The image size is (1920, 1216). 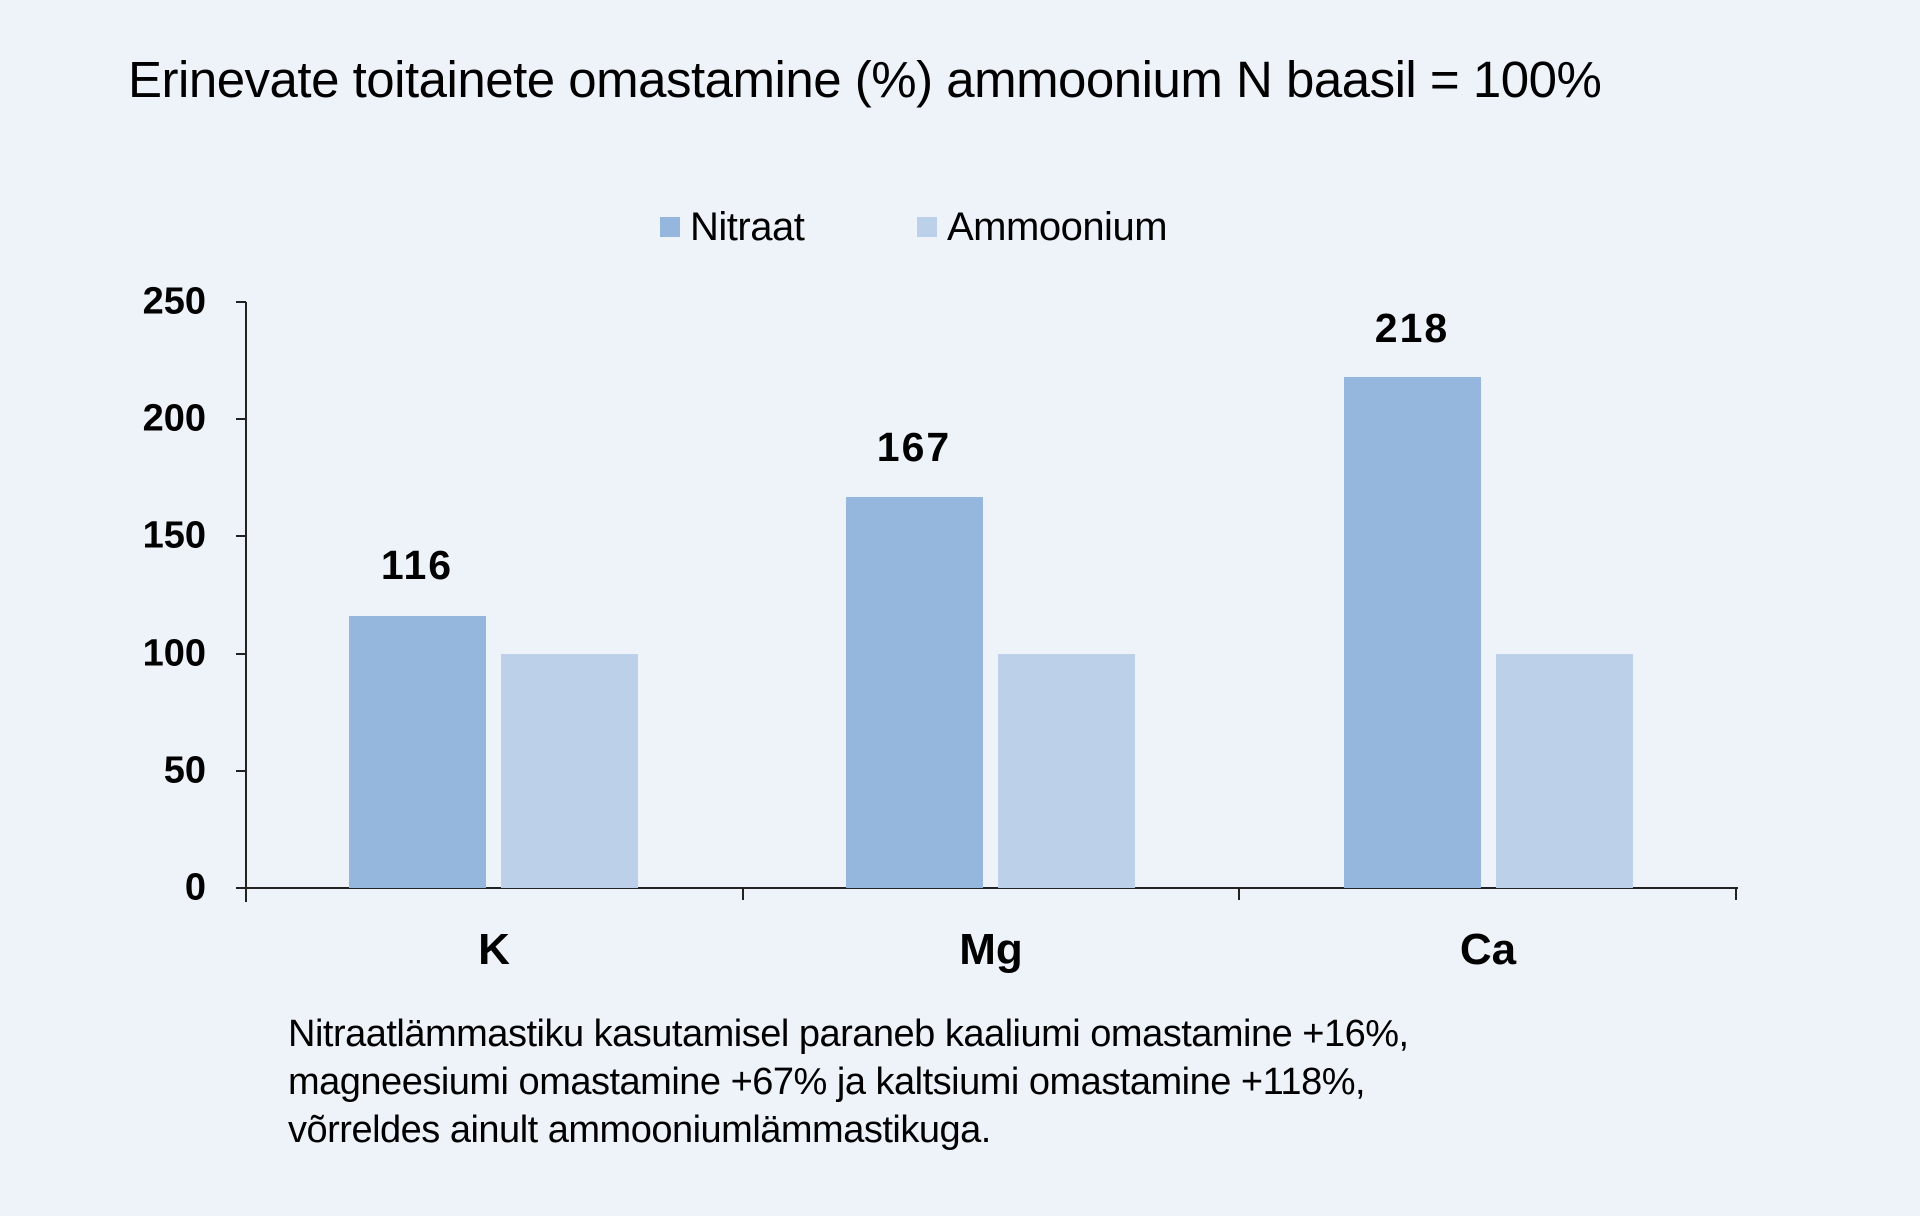 What do you see at coordinates (1057, 226) in the screenshot?
I see `legend-label-ammoonium: Ammoonium` at bounding box center [1057, 226].